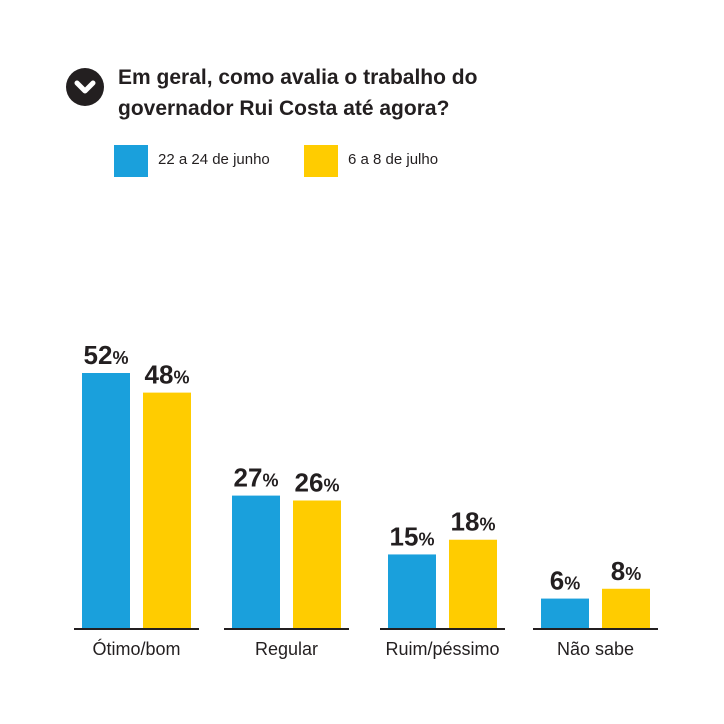  What do you see at coordinates (565, 581) in the screenshot?
I see `value-label-1-4: 6%` at bounding box center [565, 581].